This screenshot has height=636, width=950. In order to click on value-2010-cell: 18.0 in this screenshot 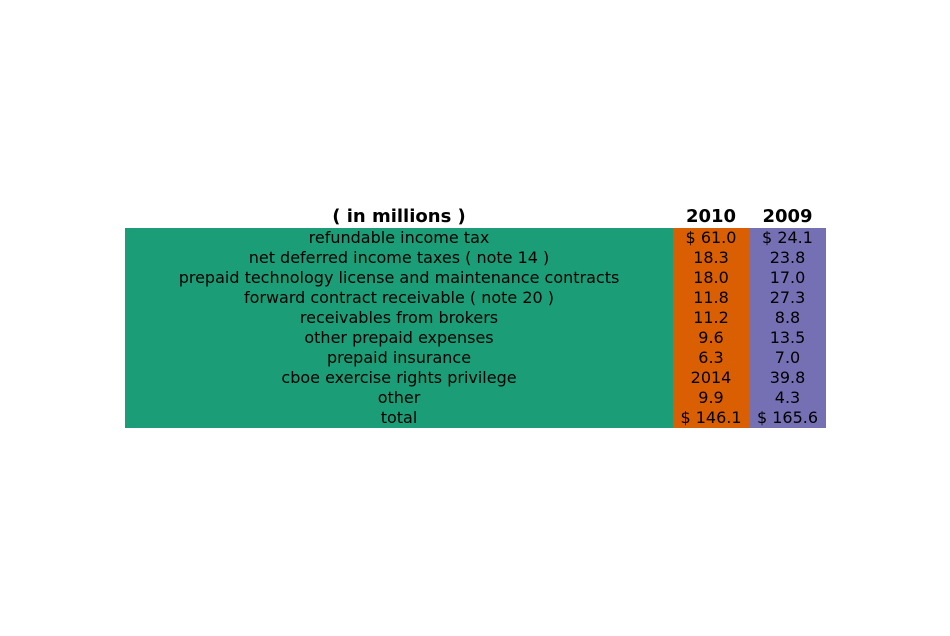, I will do `click(711, 278)`.